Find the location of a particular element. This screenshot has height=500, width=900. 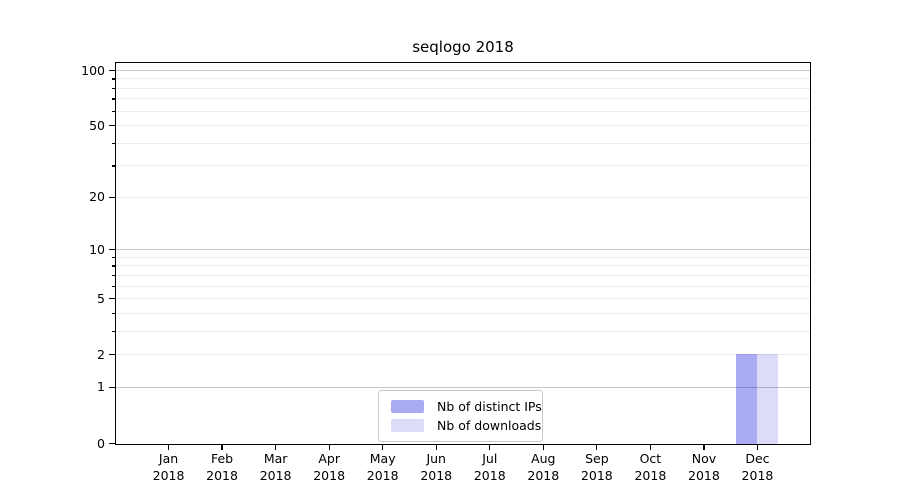

x-tick-label: Mar 2018 is located at coordinates (276, 467).